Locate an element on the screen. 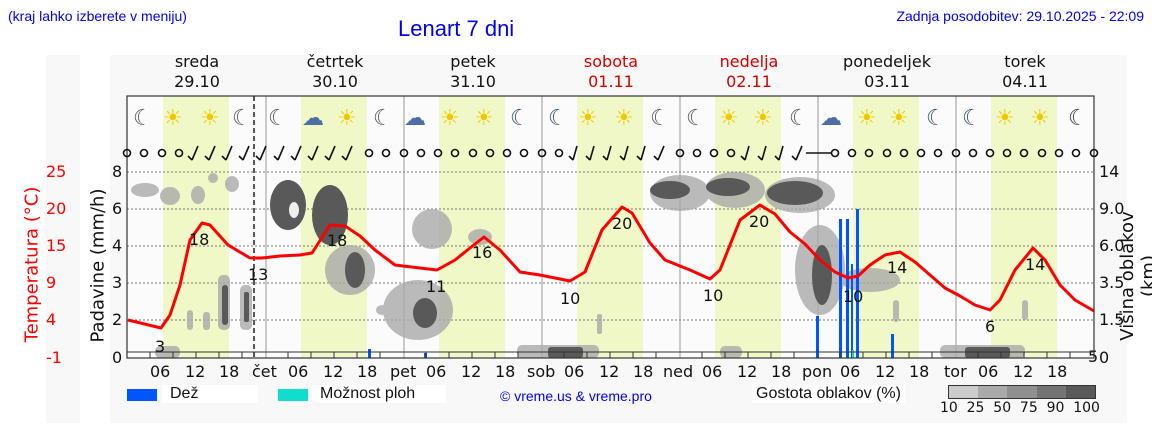  day-header-1: četrtek 30.10 is located at coordinates (335, 71).